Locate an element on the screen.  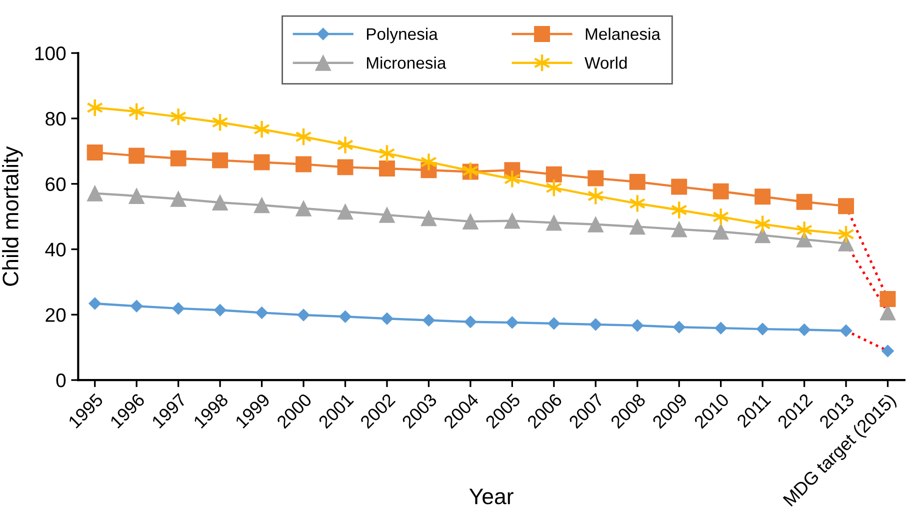
y-tick-label: 100 is located at coordinates (50, 53).